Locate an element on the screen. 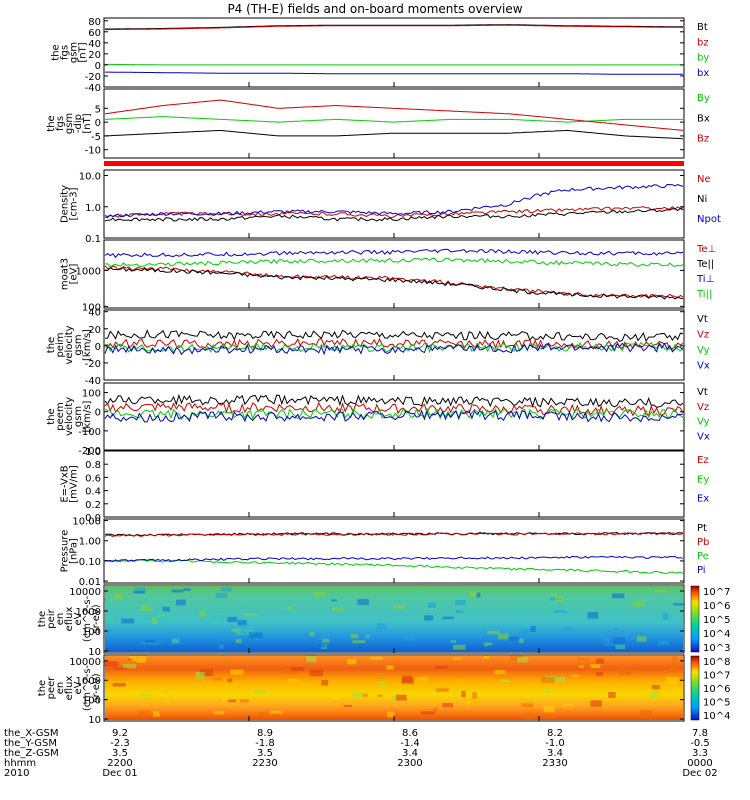  xaxis-value: 7.8 is located at coordinates (700, 733).